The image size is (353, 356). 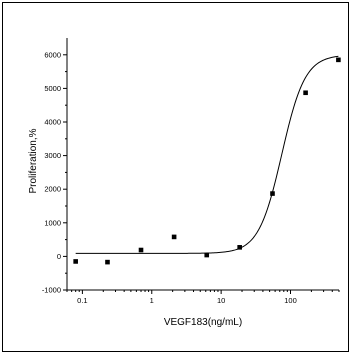 I want to click on x-tick-label: 100, so click(x=290, y=300).